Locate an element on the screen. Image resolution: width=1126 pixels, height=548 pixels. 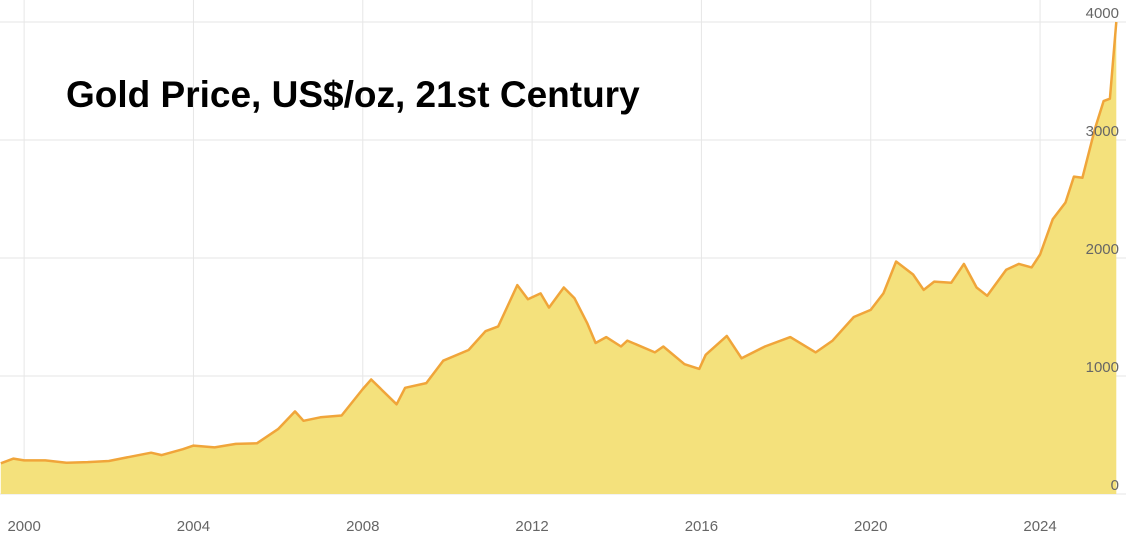
x-tick-label: 2012 is located at coordinates (531, 526).